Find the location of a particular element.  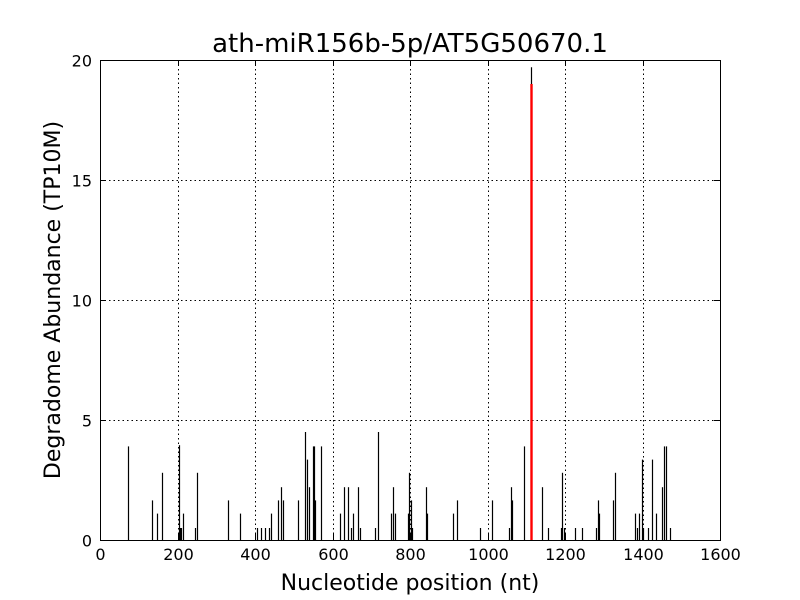

x-axis-label: Nucleotide position (nt) is located at coordinates (410, 583).